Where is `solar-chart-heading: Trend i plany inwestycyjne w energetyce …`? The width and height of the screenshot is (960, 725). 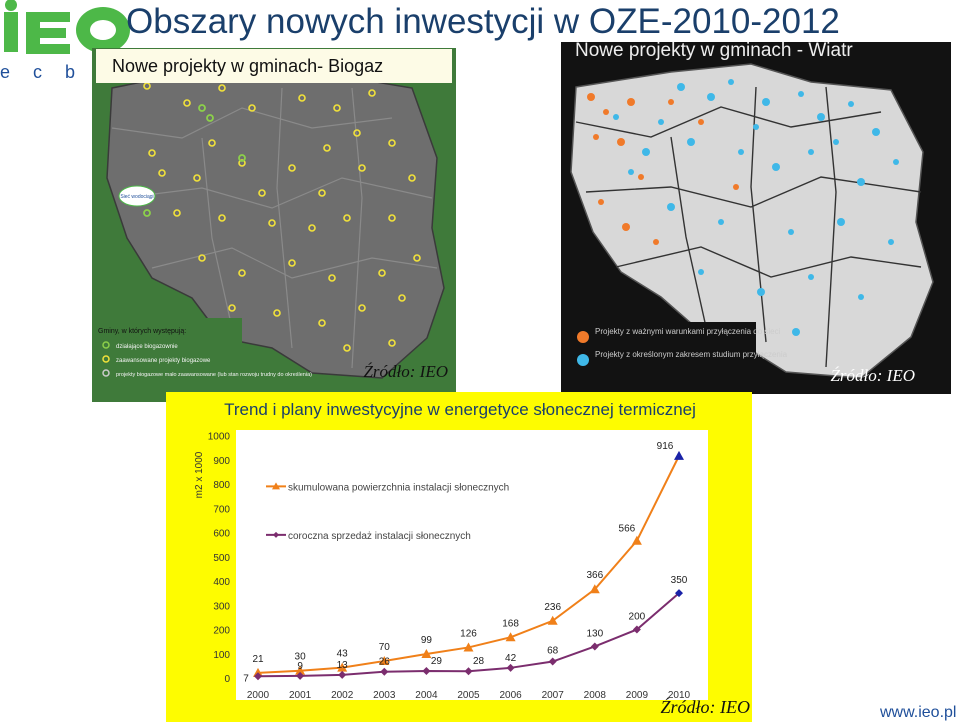
solar-chart-heading: Trend i plany inwestycyjne w energetyce … is located at coordinates (460, 409).